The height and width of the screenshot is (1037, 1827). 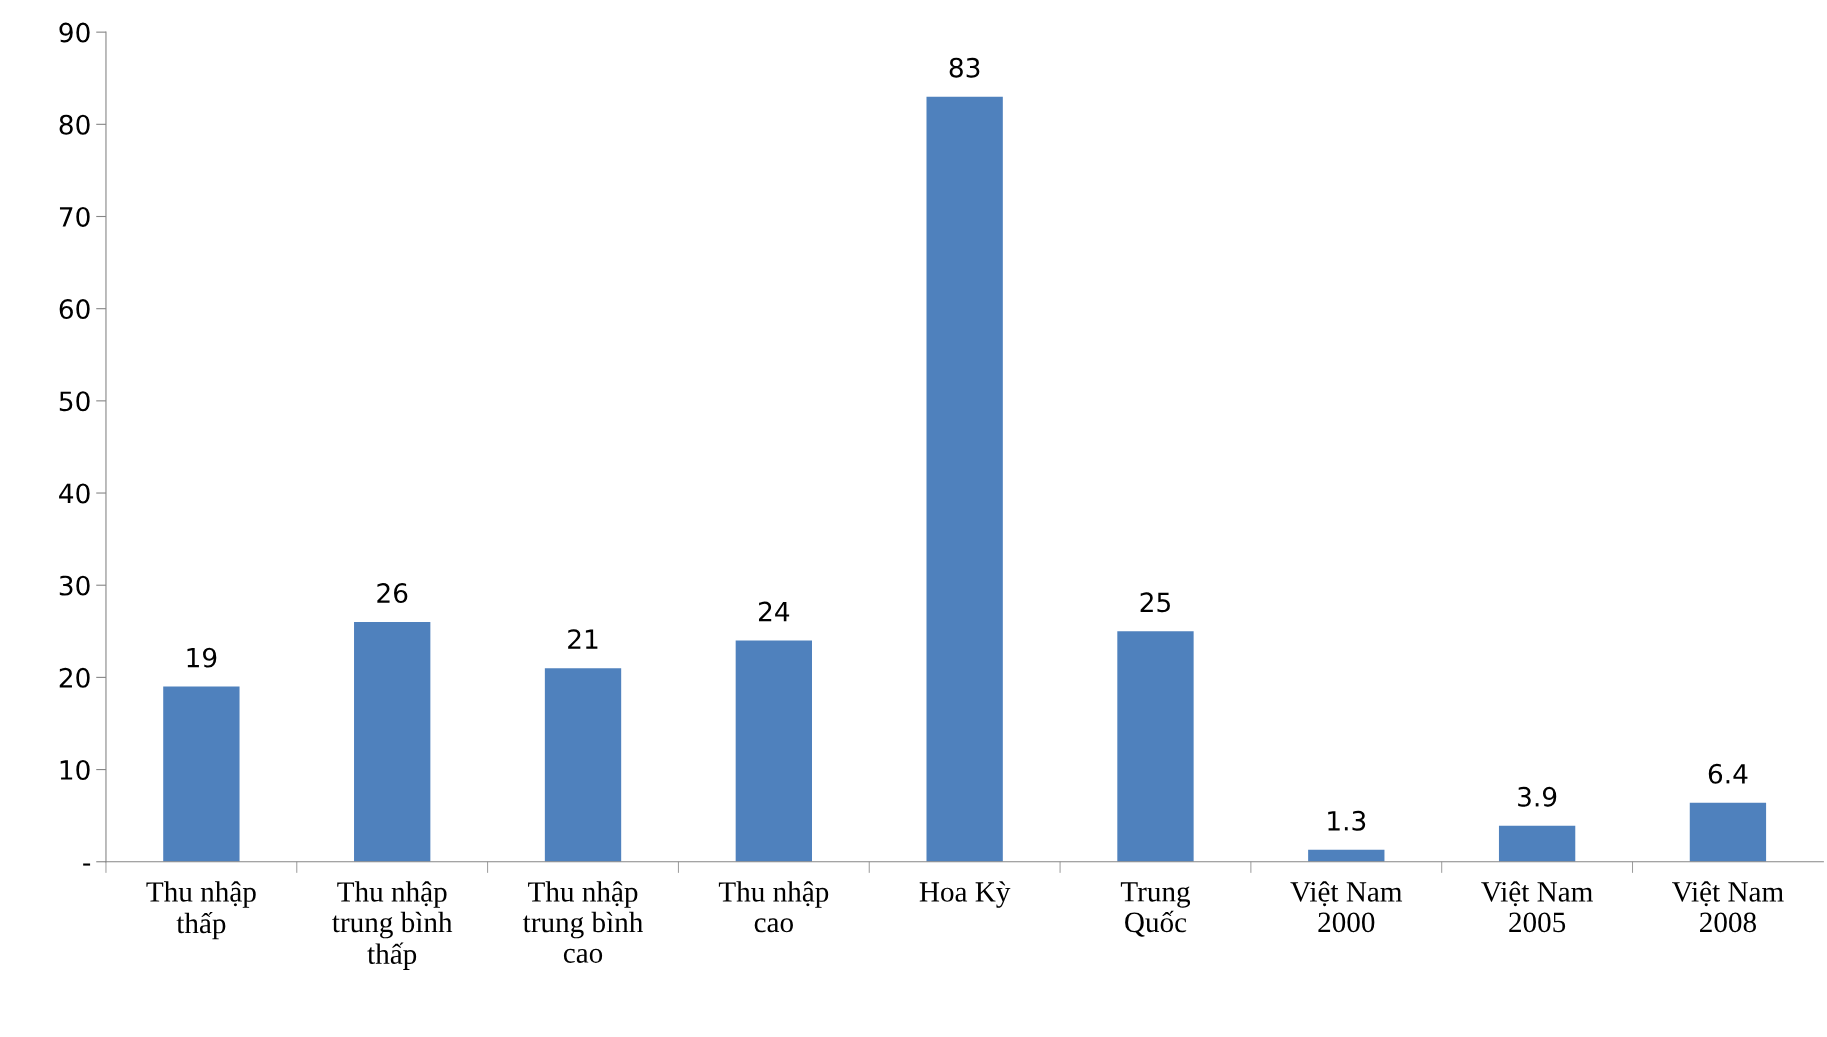 What do you see at coordinates (74, 32) in the screenshot?
I see `y-tick-label: 90` at bounding box center [74, 32].